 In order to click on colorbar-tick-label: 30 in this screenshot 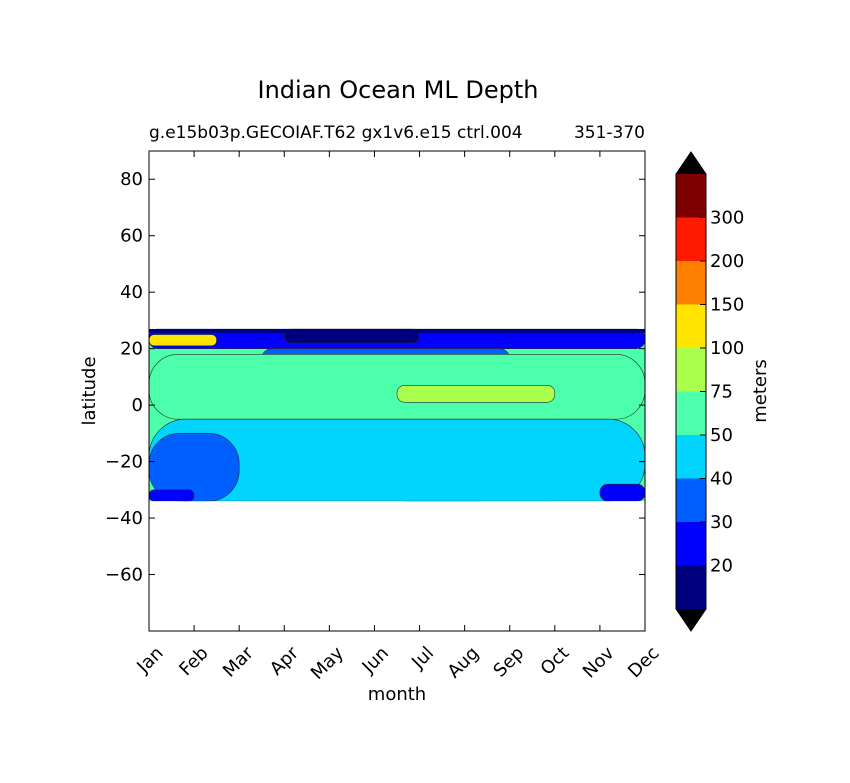, I will do `click(721, 522)`.